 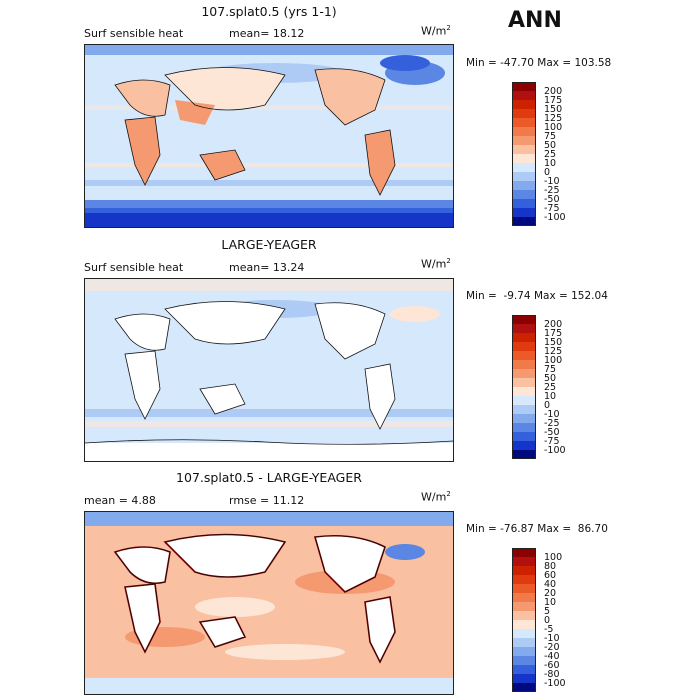 What do you see at coordinates (269, 370) in the screenshot?
I see `panel-2-map` at bounding box center [269, 370].